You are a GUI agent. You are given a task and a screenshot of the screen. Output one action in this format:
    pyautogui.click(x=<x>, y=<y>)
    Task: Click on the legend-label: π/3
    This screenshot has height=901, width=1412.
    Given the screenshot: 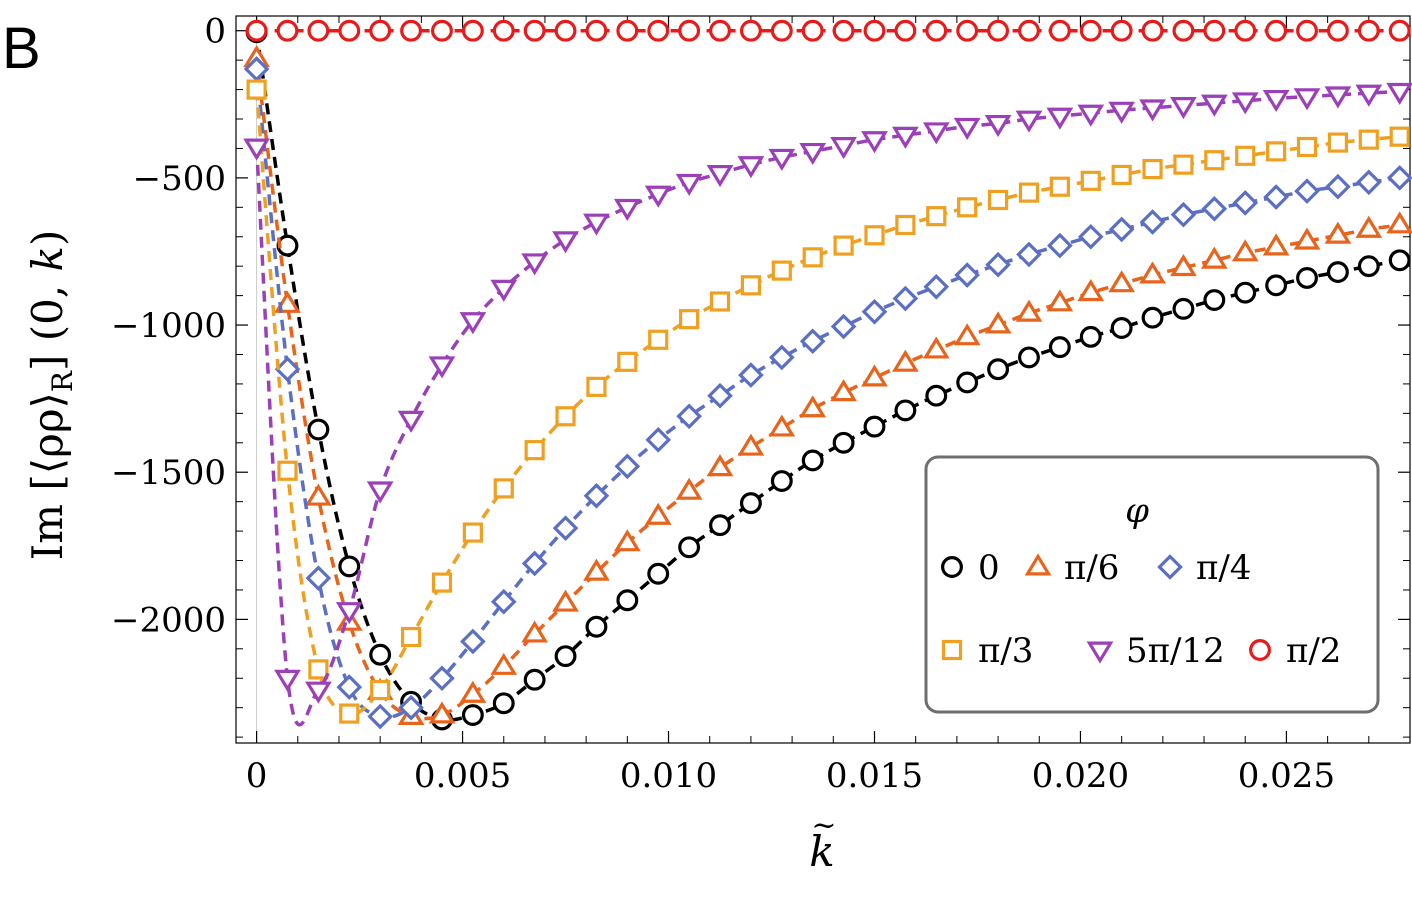 What is the action you would take?
    pyautogui.click(x=1005, y=651)
    